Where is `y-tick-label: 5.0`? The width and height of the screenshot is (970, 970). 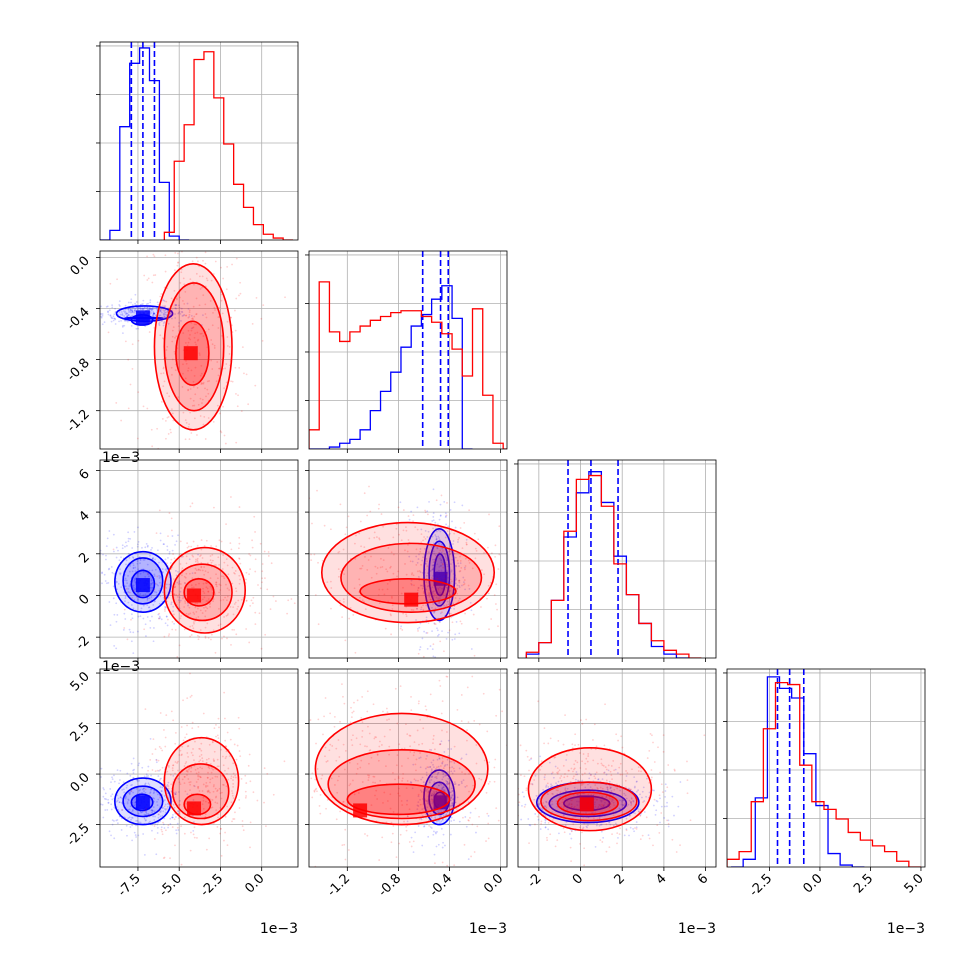
y-tick-label: 5.0 is located at coordinates (80, 681).